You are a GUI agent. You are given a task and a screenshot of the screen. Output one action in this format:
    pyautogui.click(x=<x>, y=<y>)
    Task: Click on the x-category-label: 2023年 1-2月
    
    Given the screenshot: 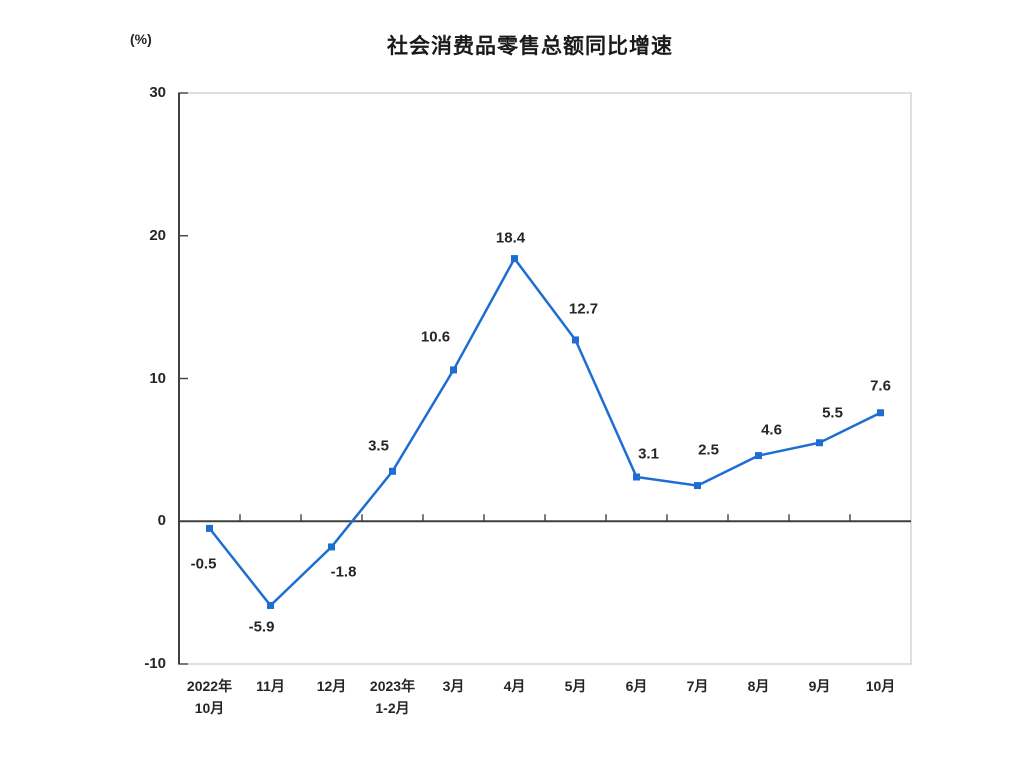 What is the action you would take?
    pyautogui.click(x=392, y=697)
    